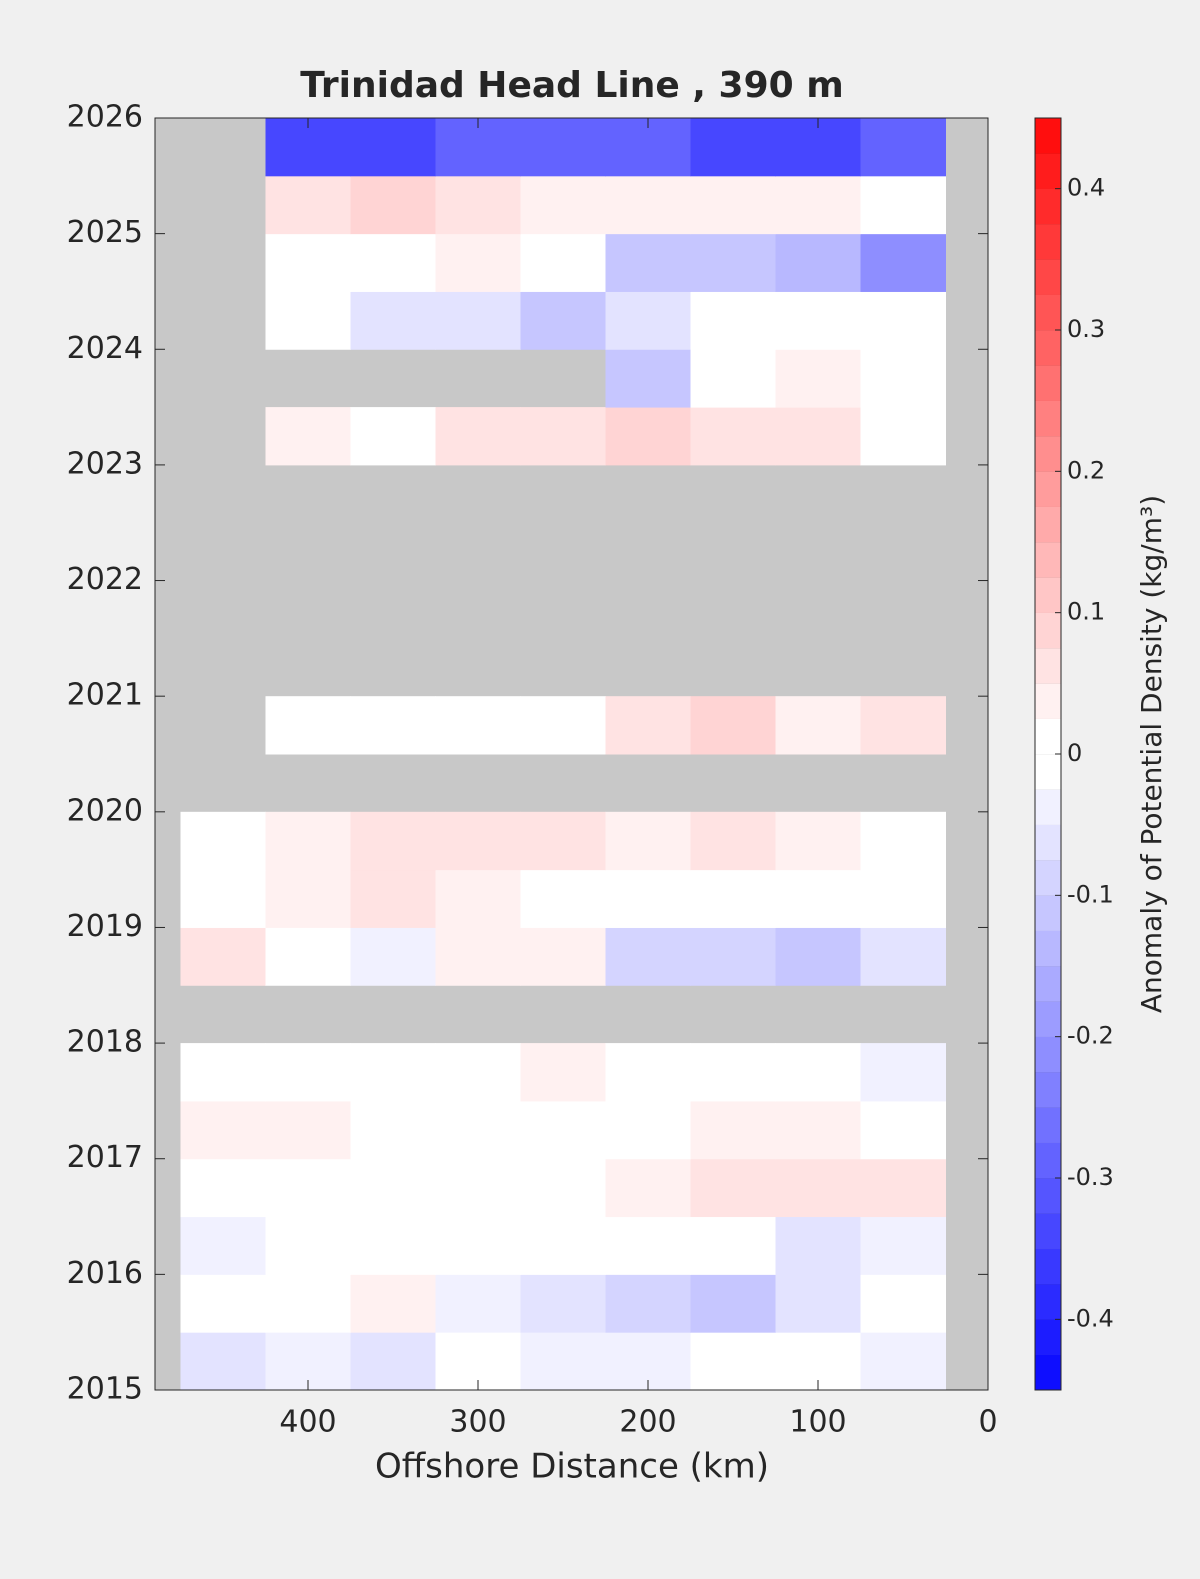 This screenshot has width=1200, height=1579. What do you see at coordinates (105, 695) in the screenshot?
I see `y-tick-label: 2021` at bounding box center [105, 695].